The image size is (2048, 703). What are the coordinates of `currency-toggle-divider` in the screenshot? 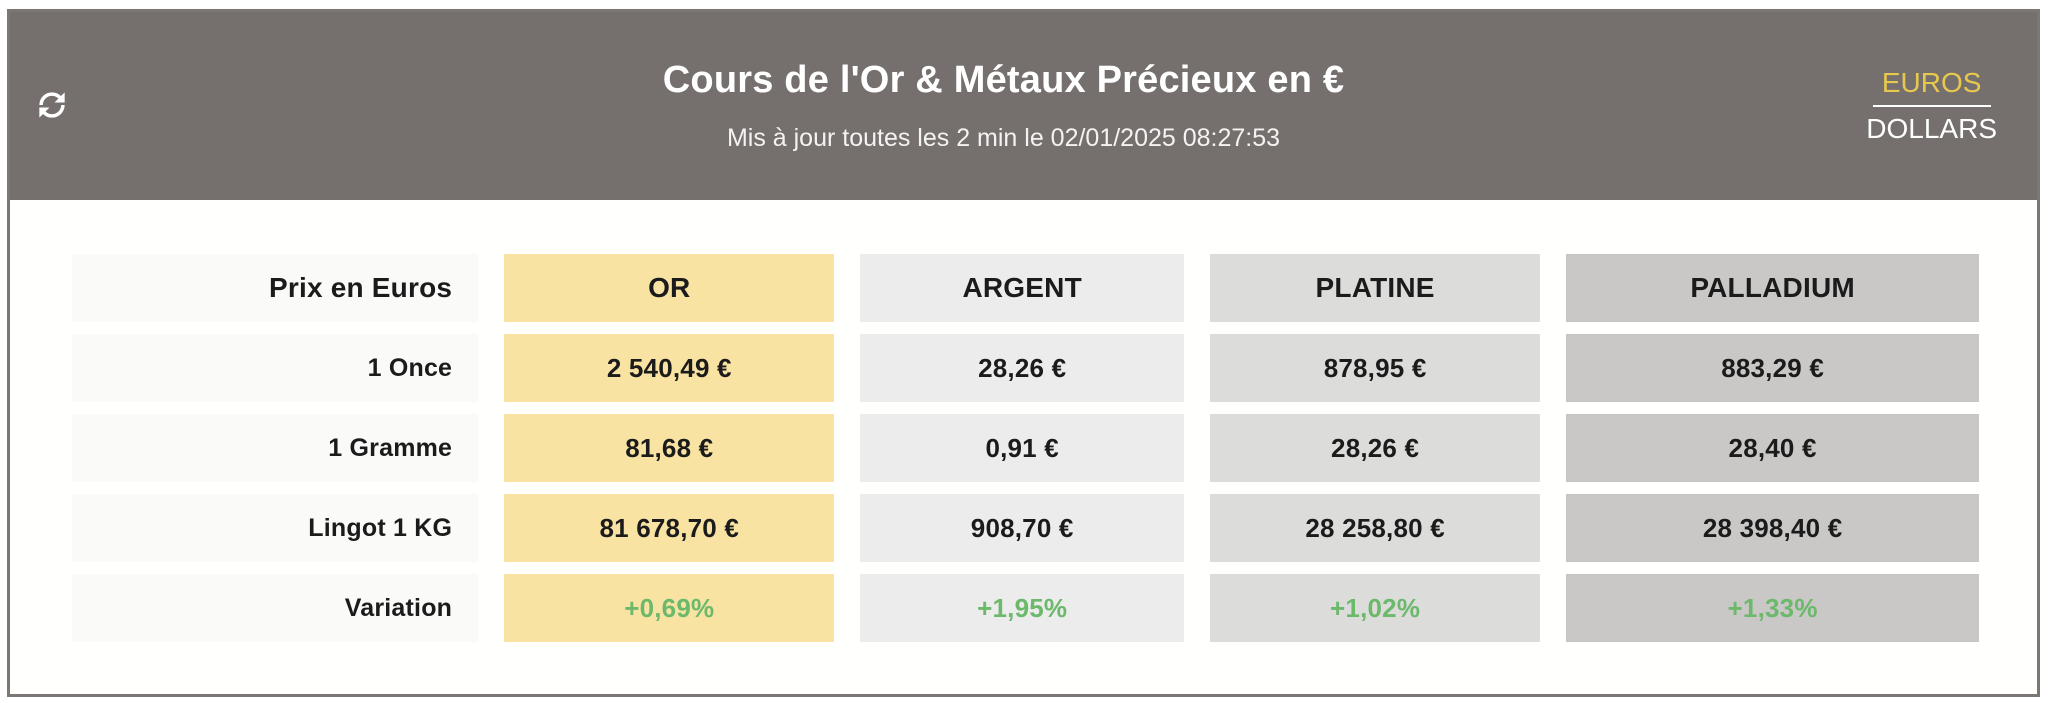 It's located at (1931, 106).